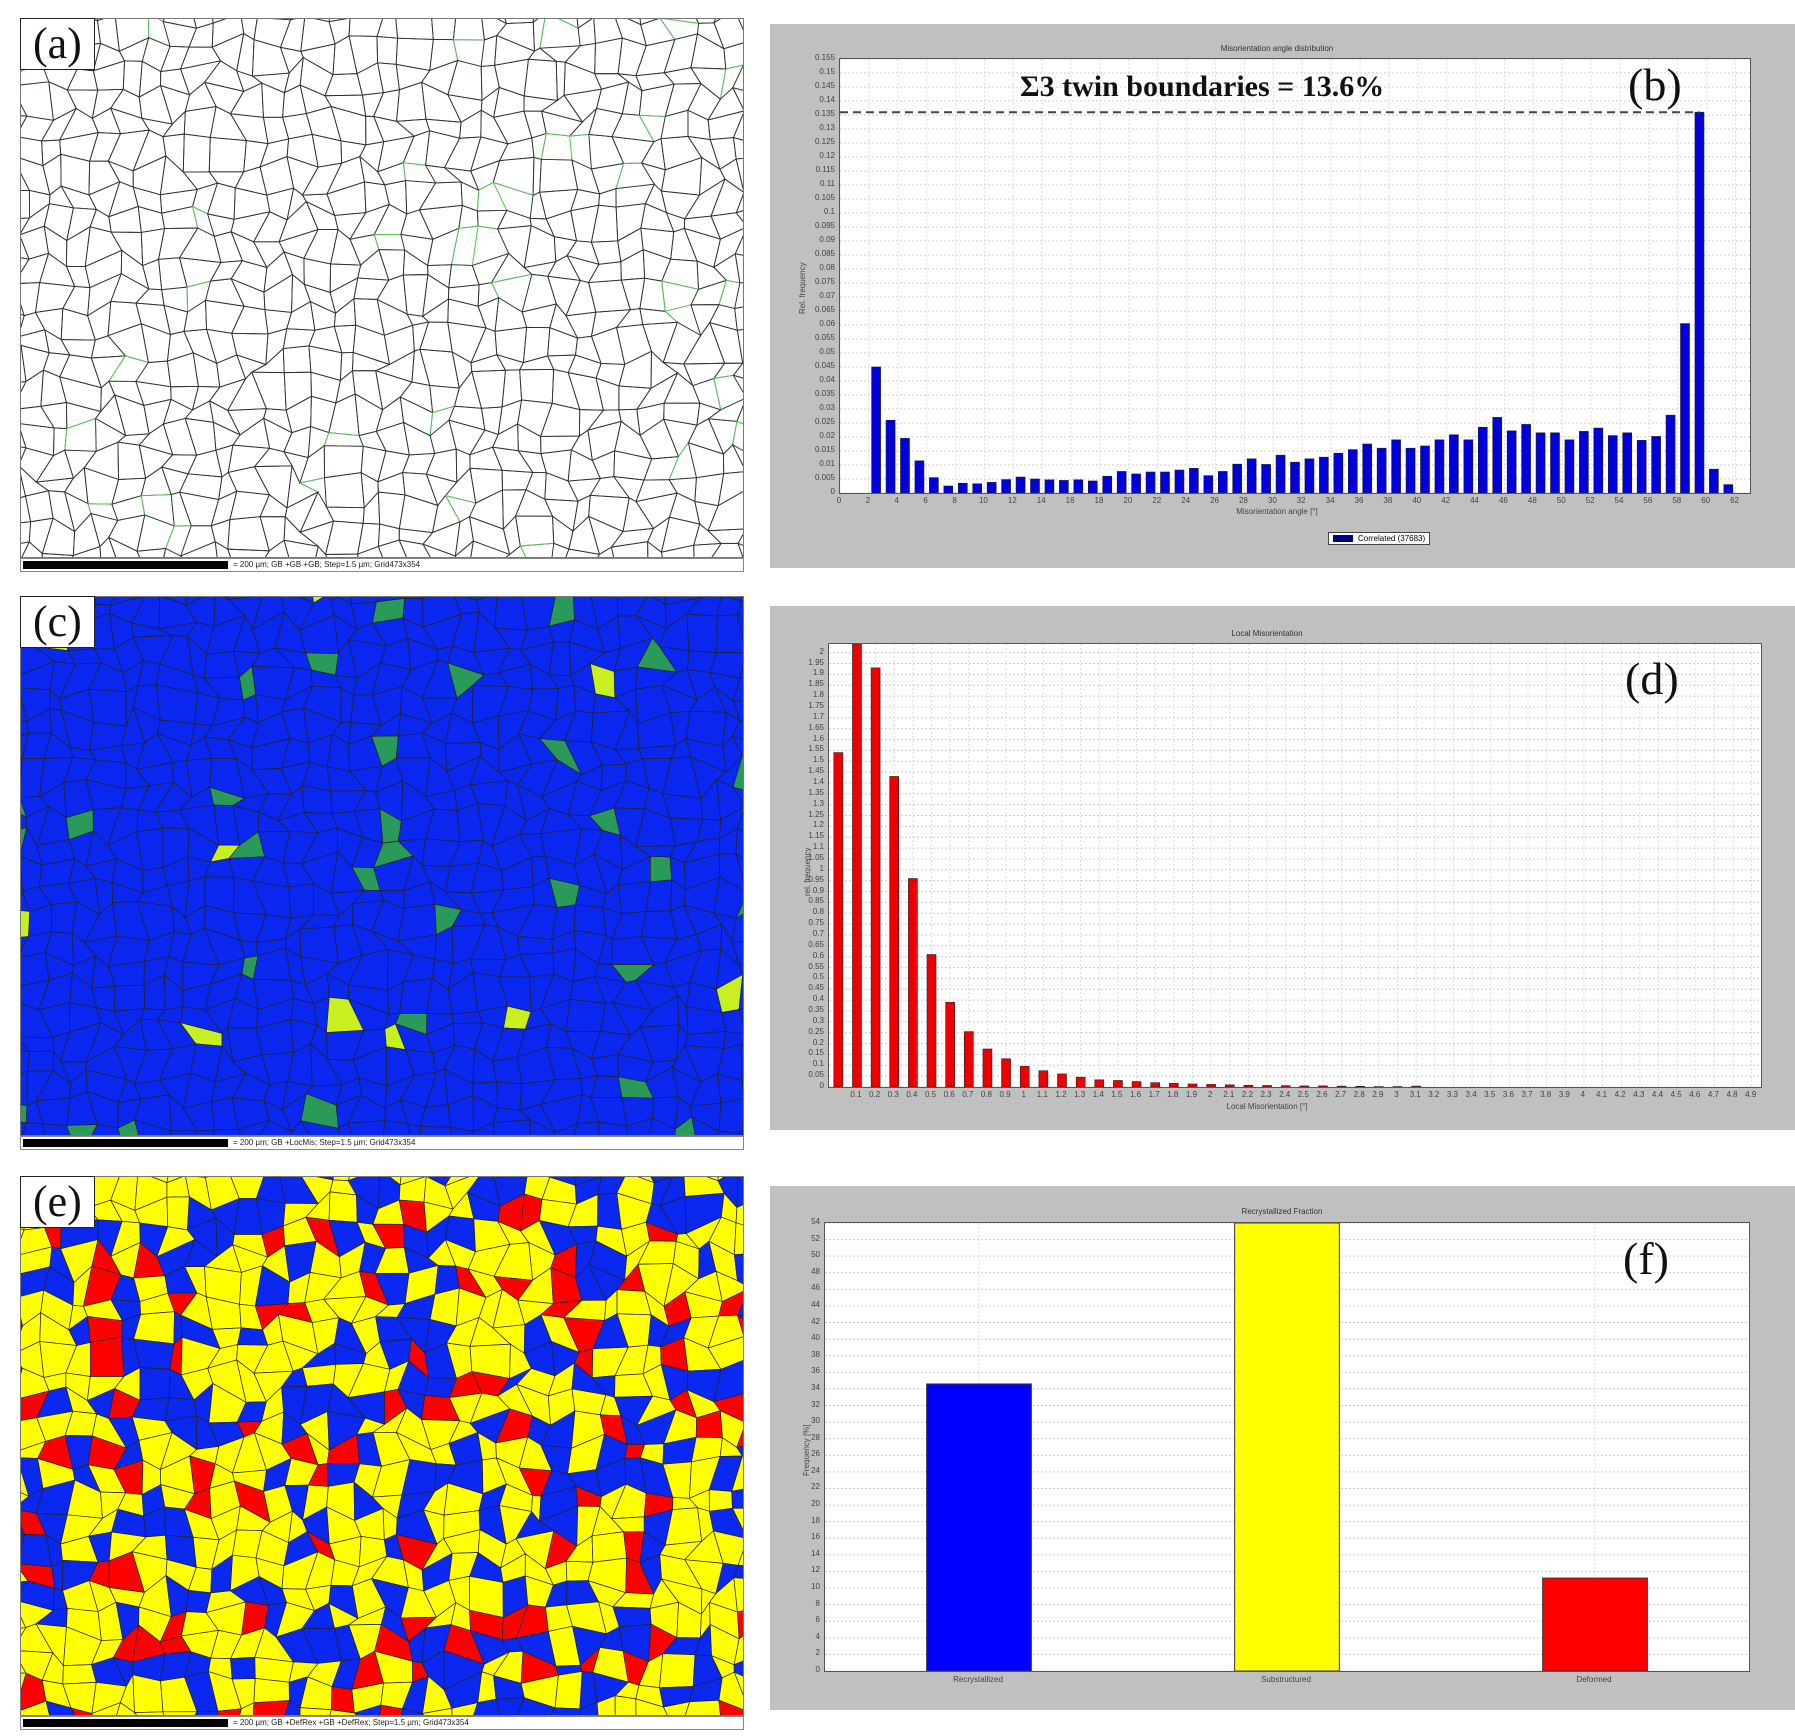  Describe the element at coordinates (1590, 500) in the screenshot. I see `x-tick-label: 52` at that location.